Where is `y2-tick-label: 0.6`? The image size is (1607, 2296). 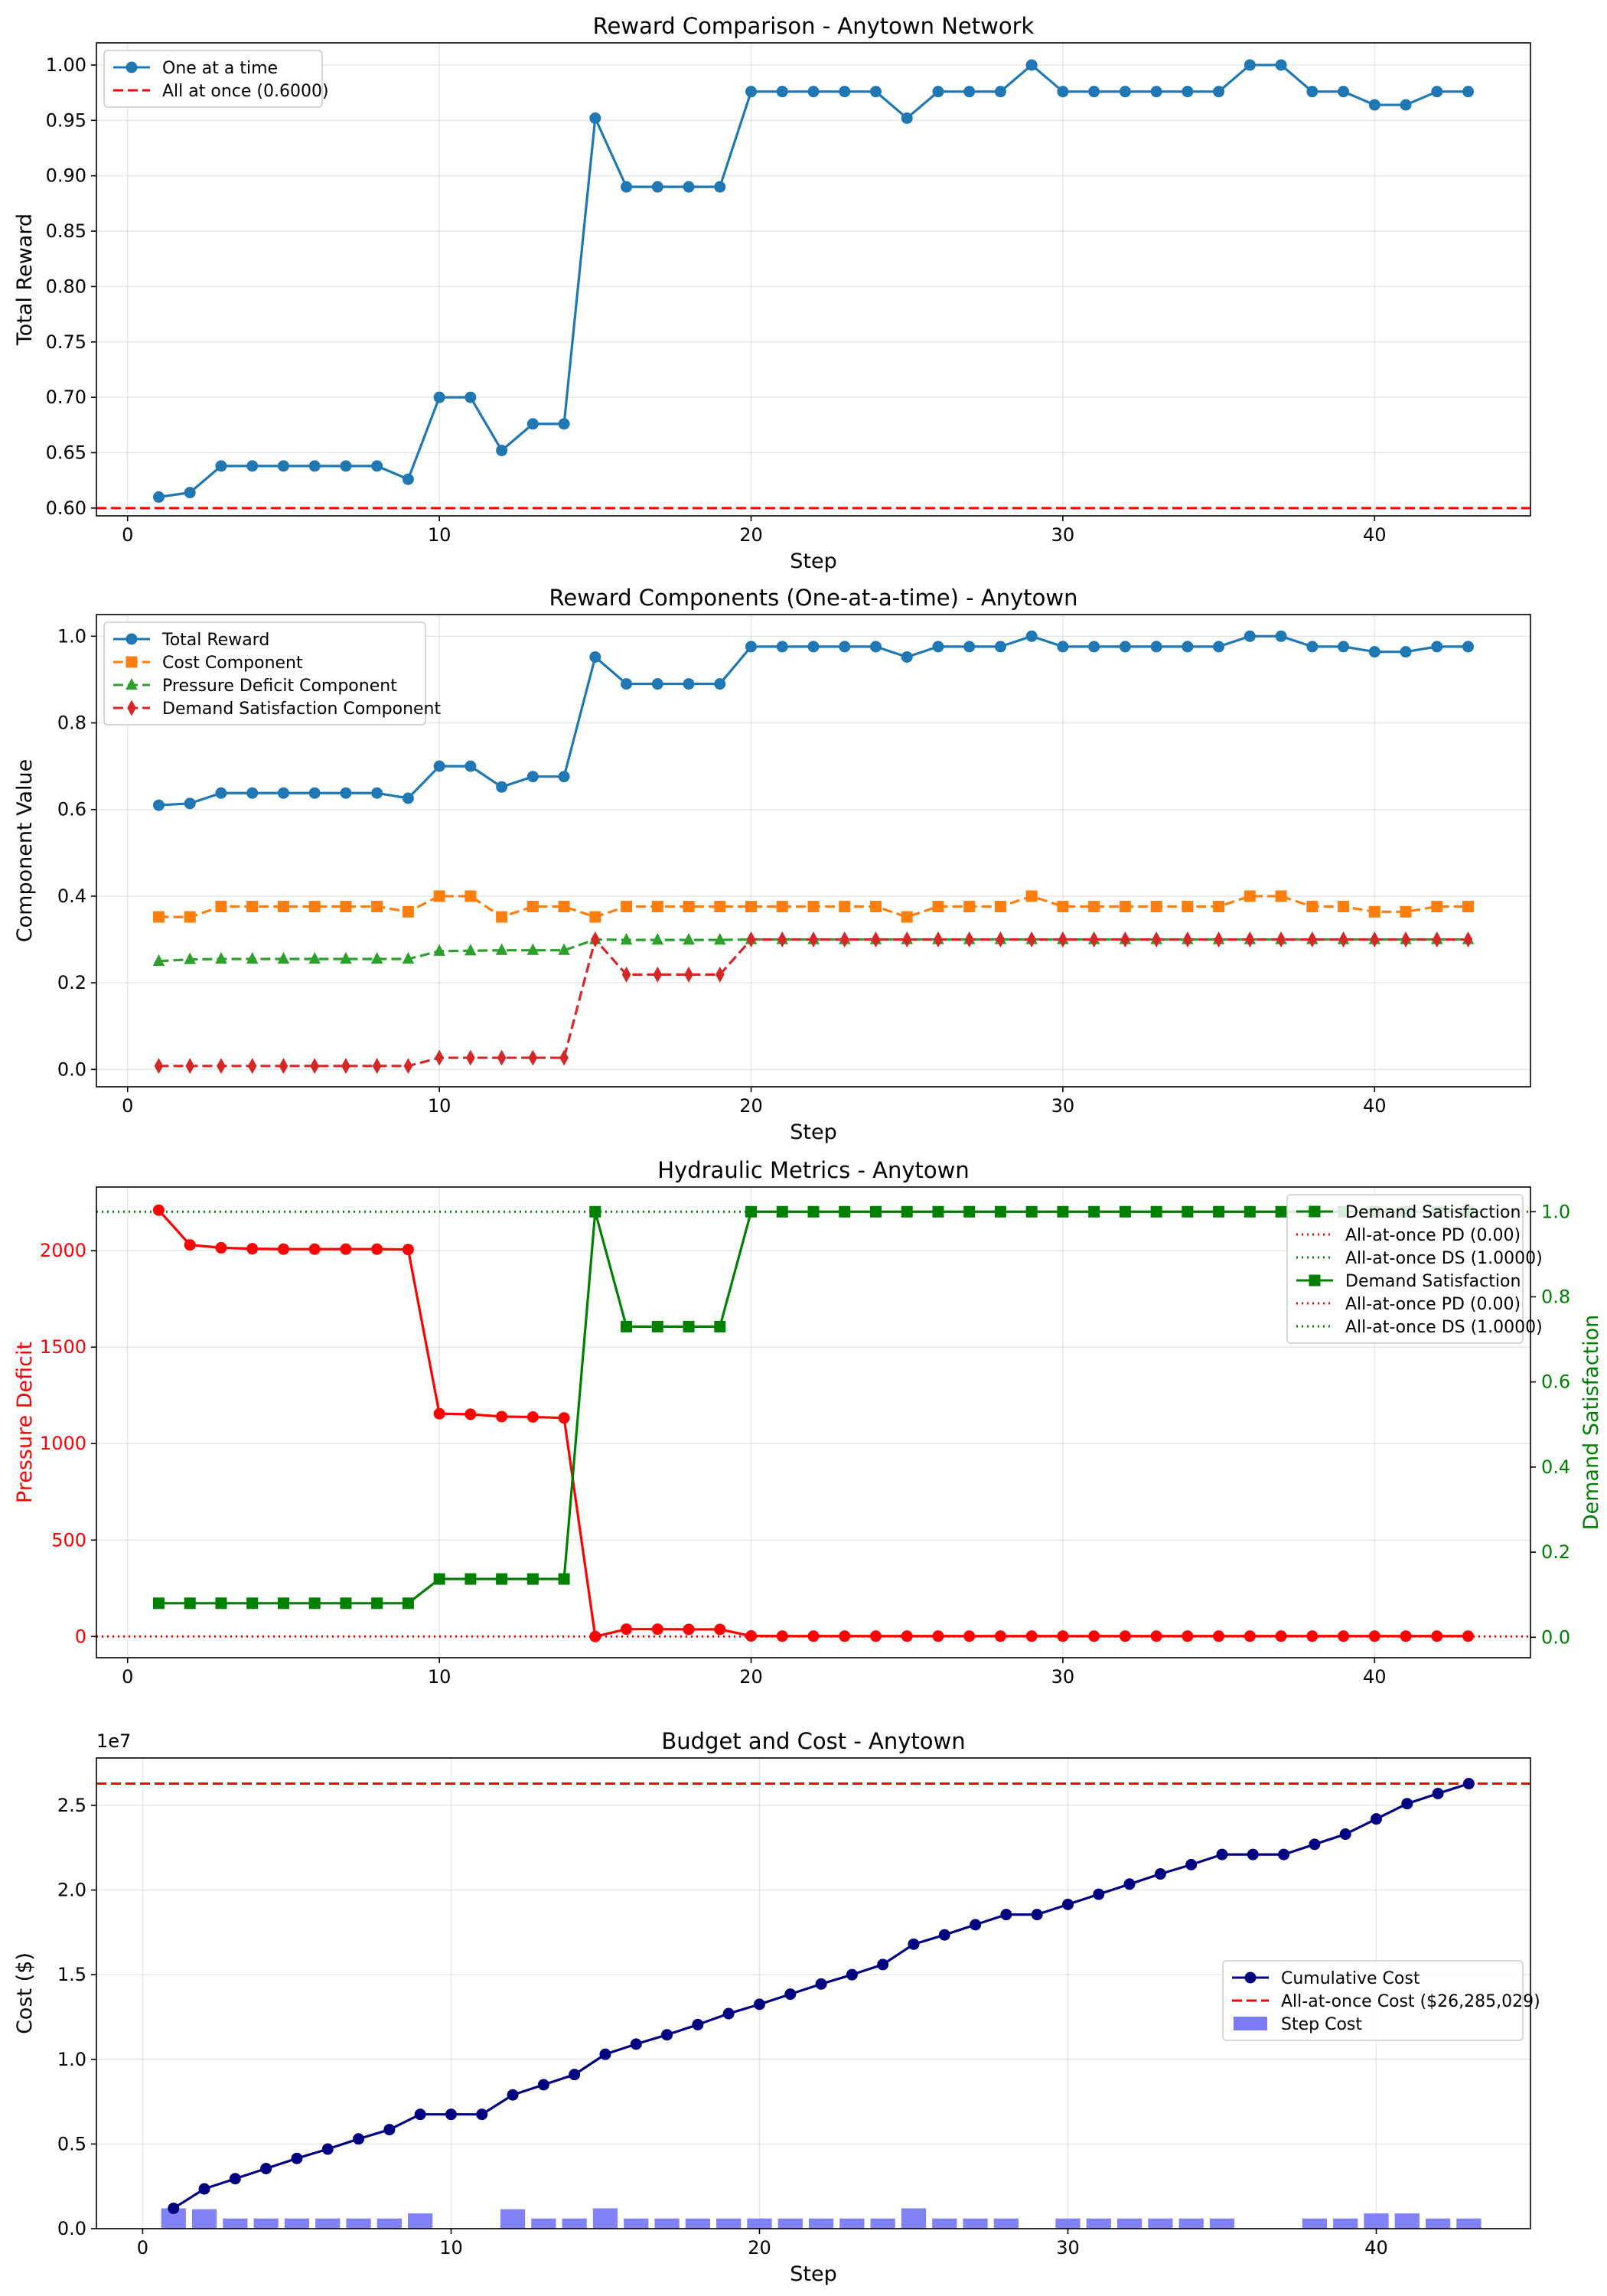 y2-tick-label: 0.6 is located at coordinates (1555, 1382).